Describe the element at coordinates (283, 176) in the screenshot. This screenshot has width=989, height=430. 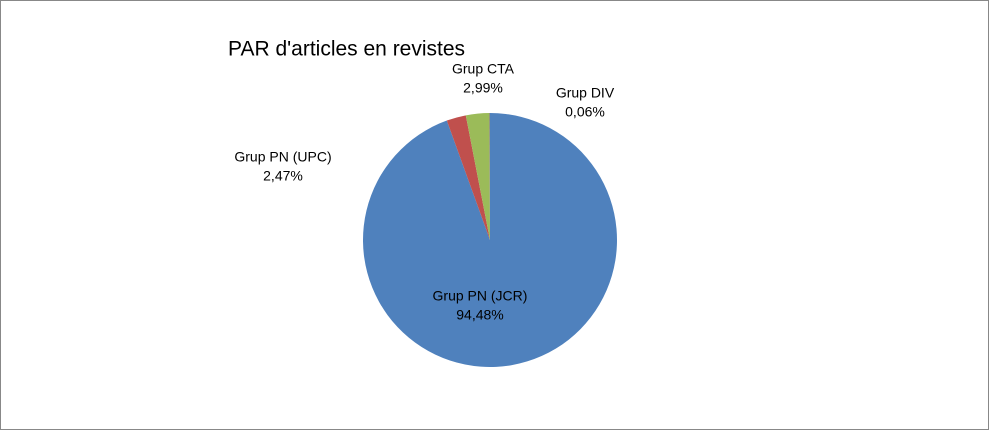
I see `slice-value-label: 2,47%` at that location.